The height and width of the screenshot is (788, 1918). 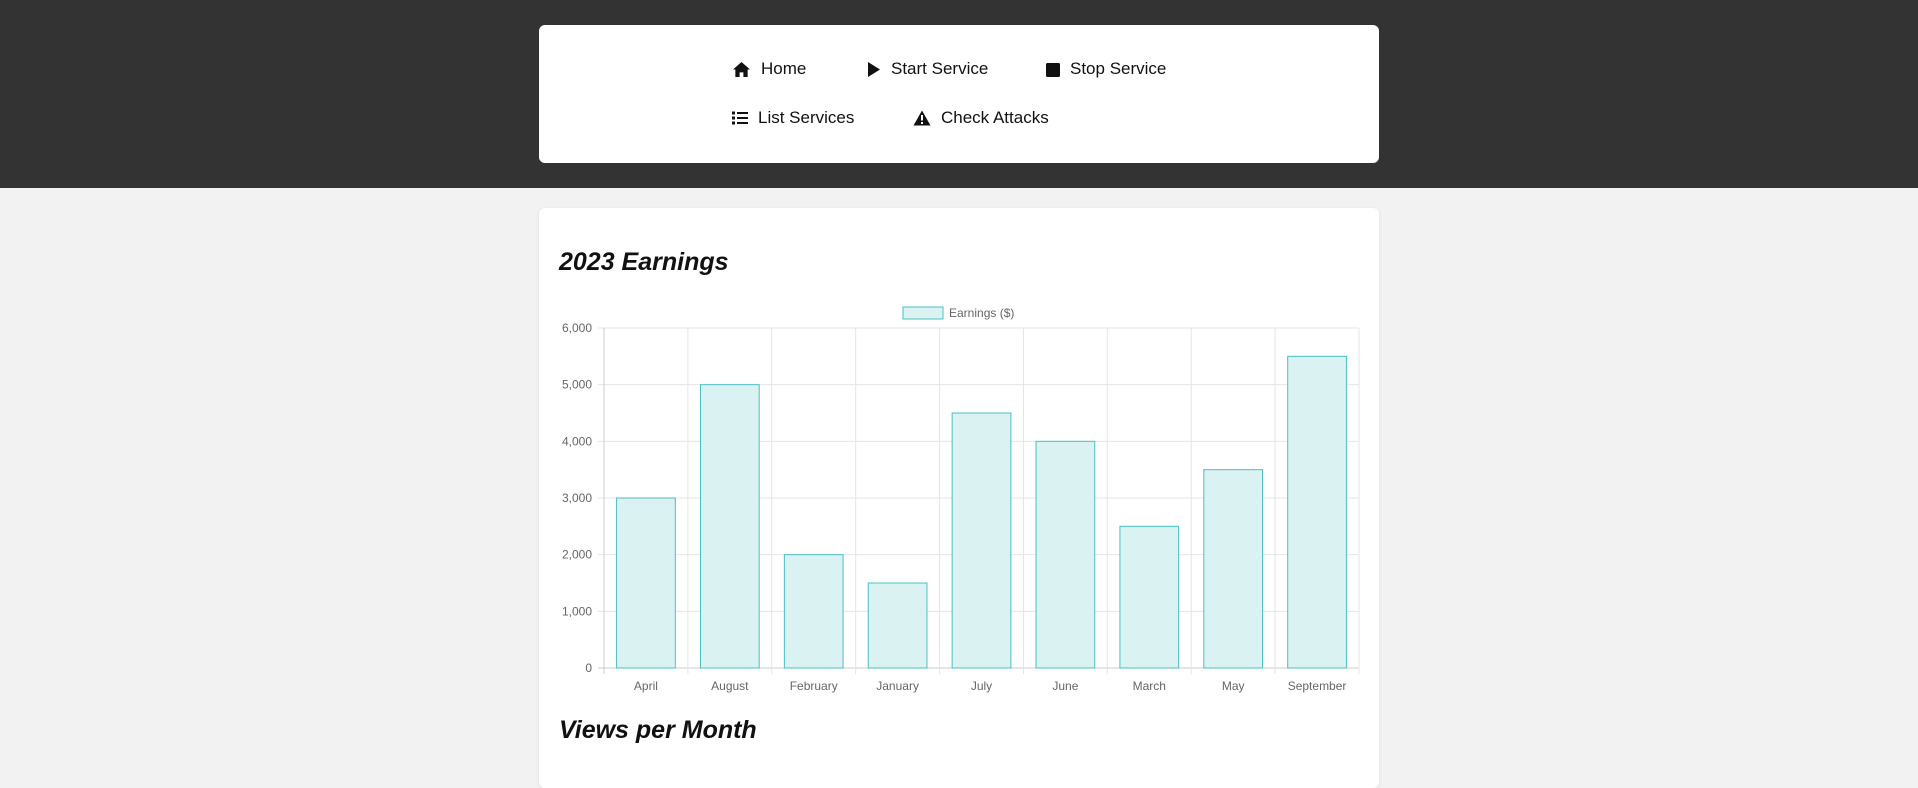 What do you see at coordinates (741, 69) in the screenshot?
I see `home-icon` at bounding box center [741, 69].